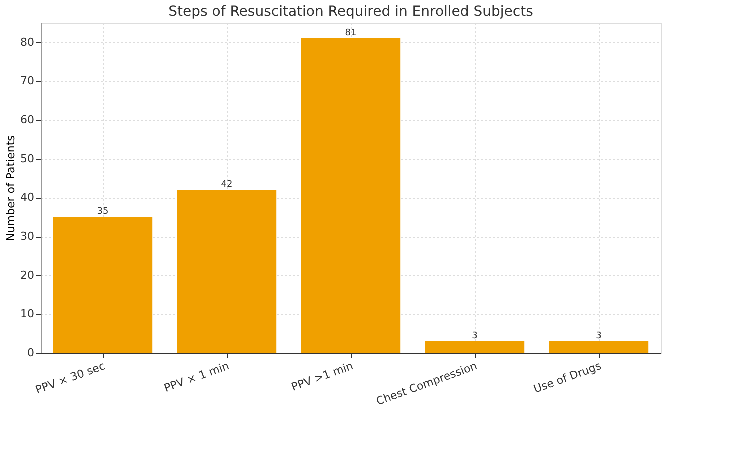 This screenshot has height=460, width=750. I want to click on y-tick-label: 30, so click(27, 237).